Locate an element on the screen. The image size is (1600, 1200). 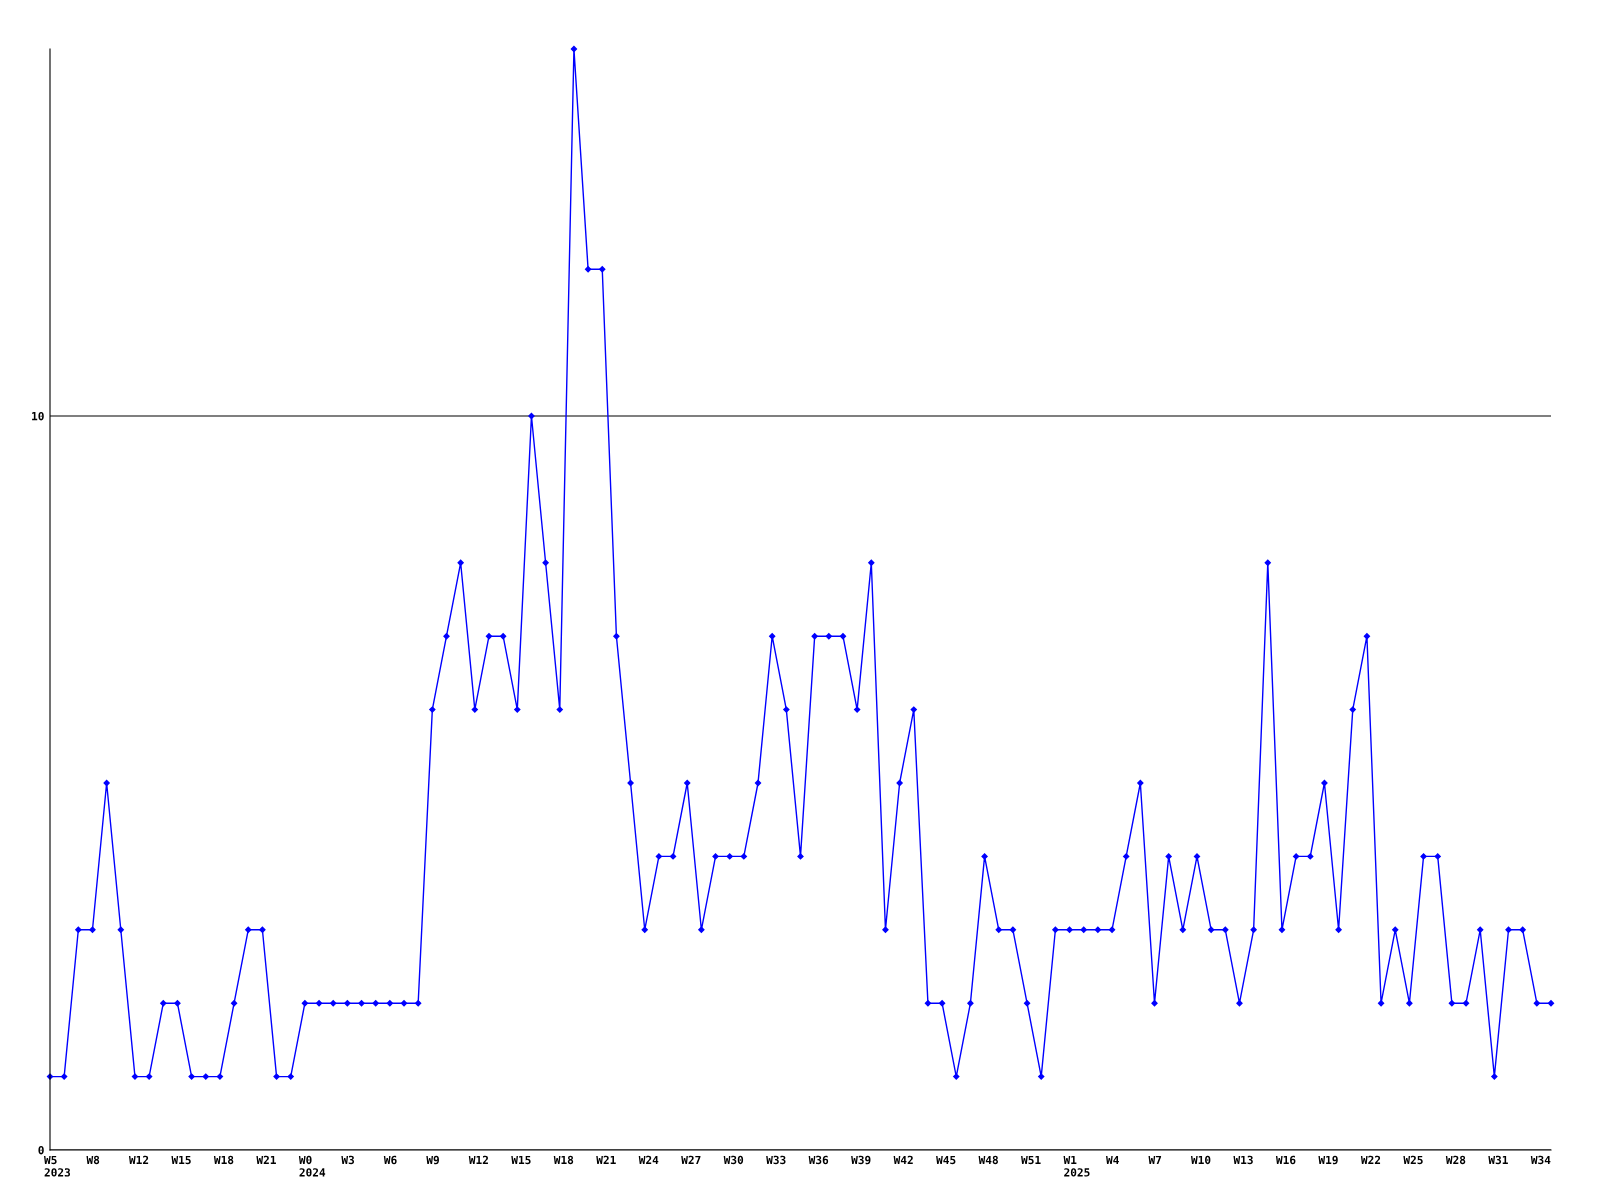
x-tick-label: W39 is located at coordinates (861, 1160).